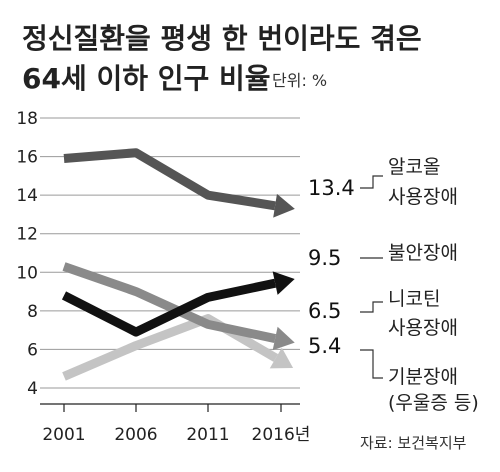  Describe the element at coordinates (423, 328) in the screenshot. I see `series-name-2-line-1: 사용장애` at that location.